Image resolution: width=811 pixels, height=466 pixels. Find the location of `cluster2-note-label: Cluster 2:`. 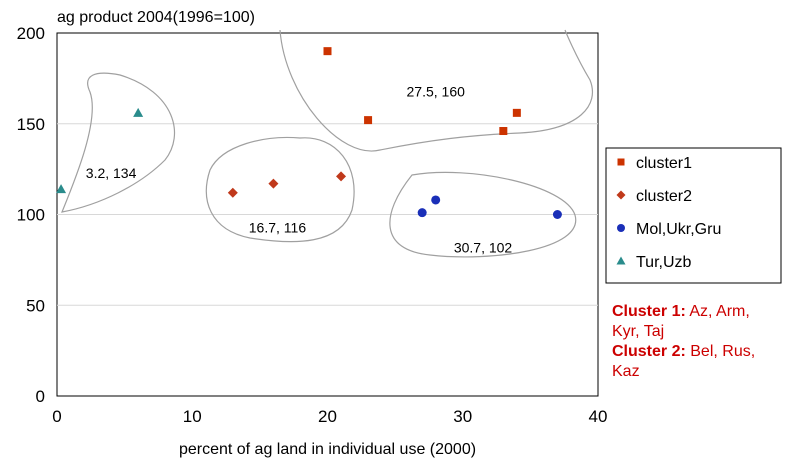

cluster2-note-label: Cluster 2: is located at coordinates (649, 351).